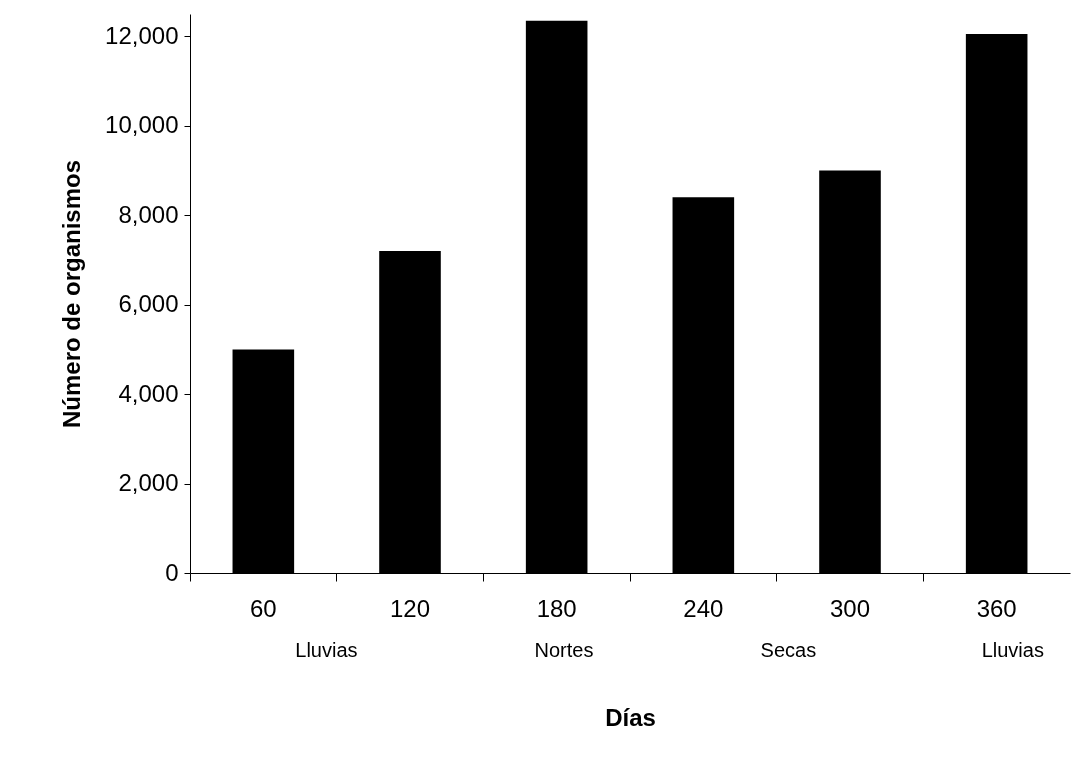 The width and height of the screenshot is (1084, 765). Describe the element at coordinates (564, 650) in the screenshot. I see `text: Nortes` at that location.